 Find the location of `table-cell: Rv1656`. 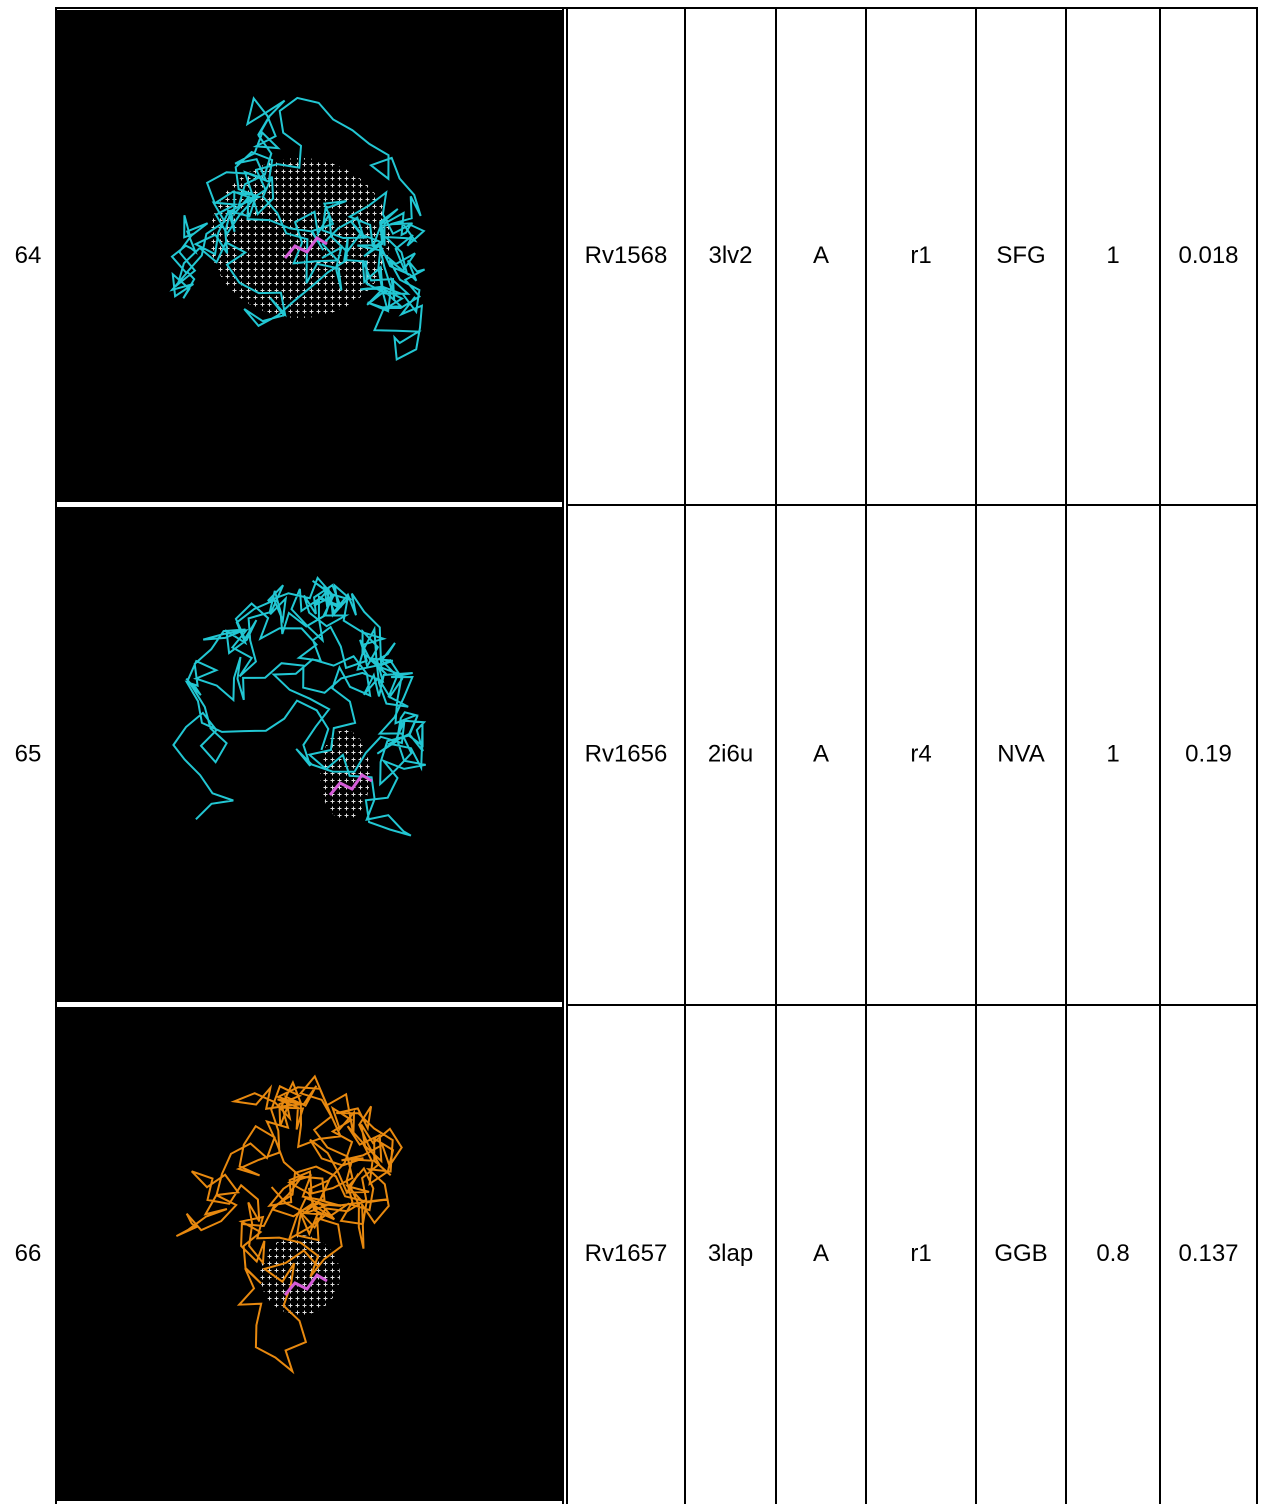

table-cell: Rv1656 is located at coordinates (626, 753).